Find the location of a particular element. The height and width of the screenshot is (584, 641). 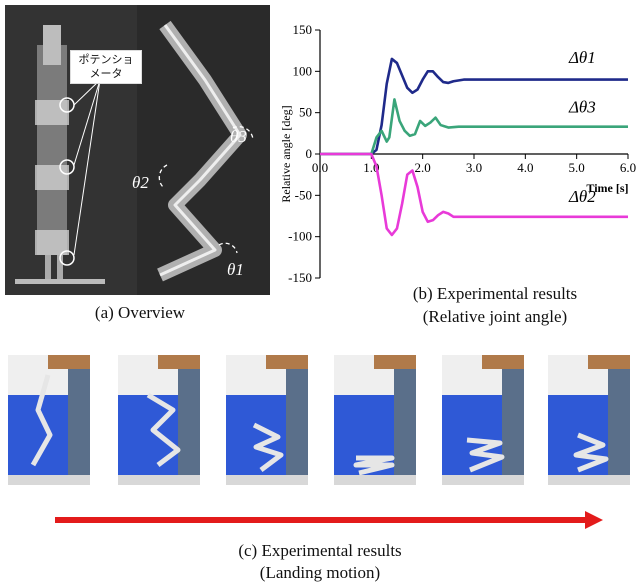

time-arrow-head is located at coordinates (594, 520).